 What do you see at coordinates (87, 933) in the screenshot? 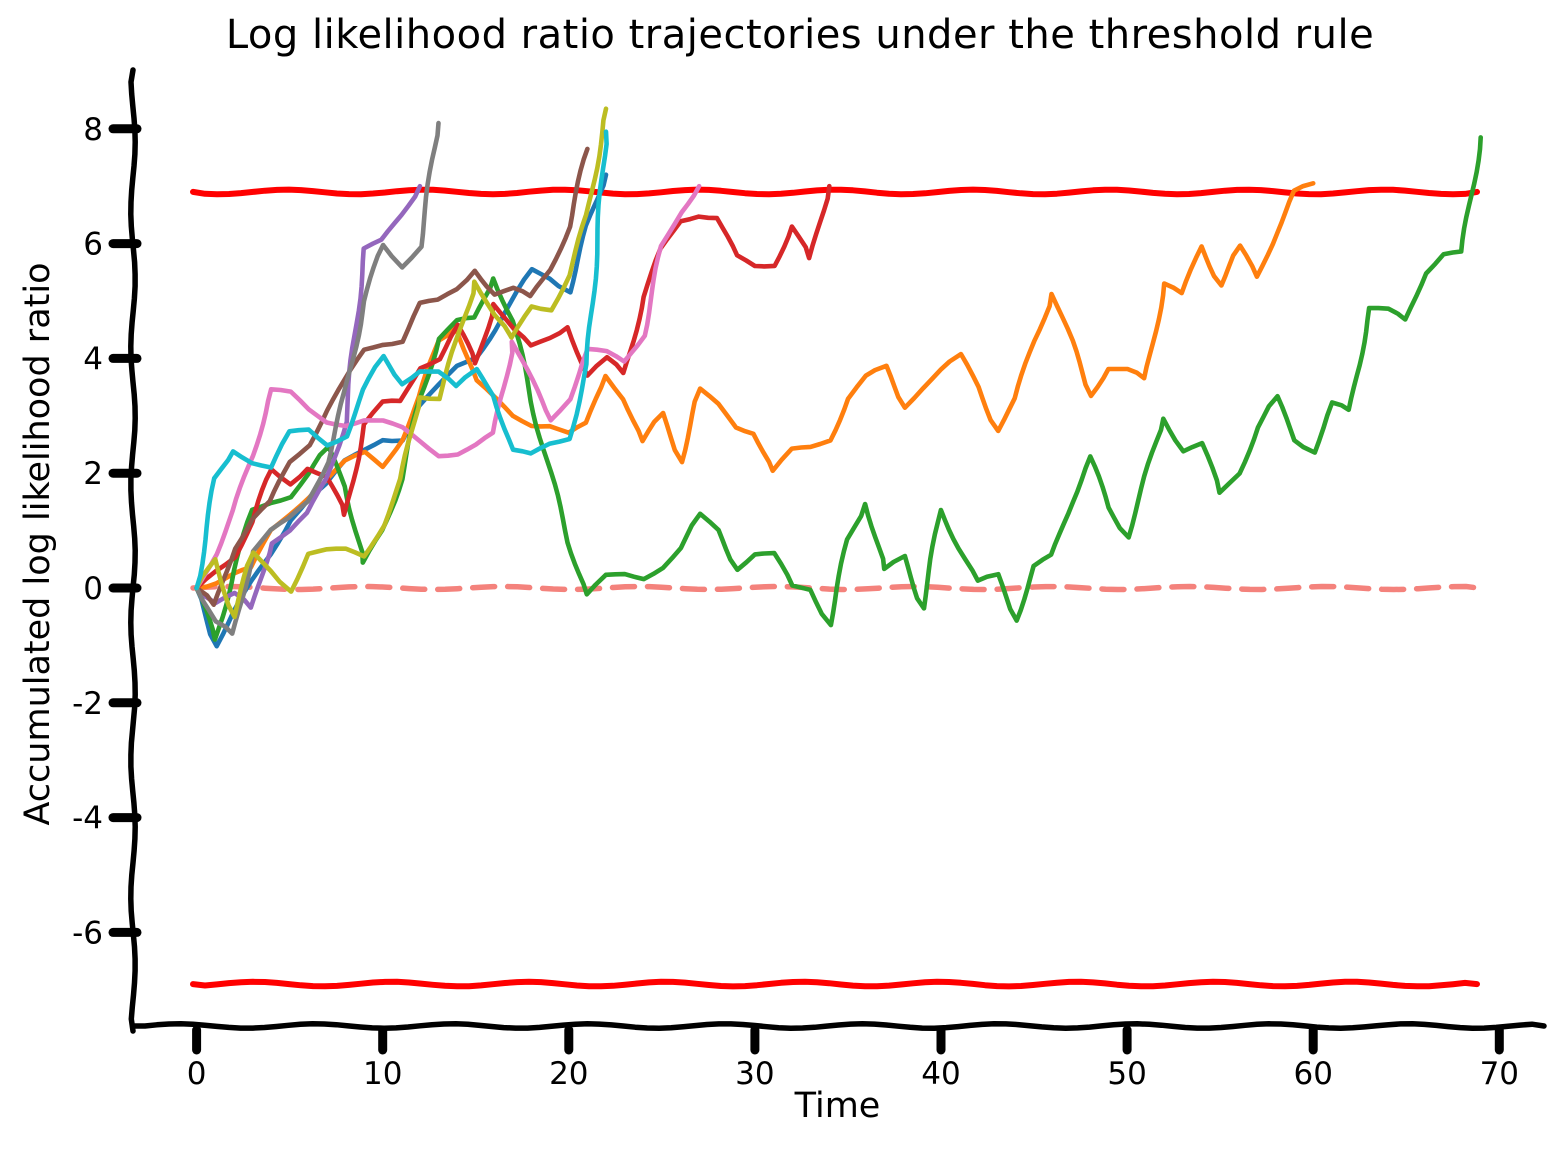
I see `y-tick-label: -6` at bounding box center [87, 933].